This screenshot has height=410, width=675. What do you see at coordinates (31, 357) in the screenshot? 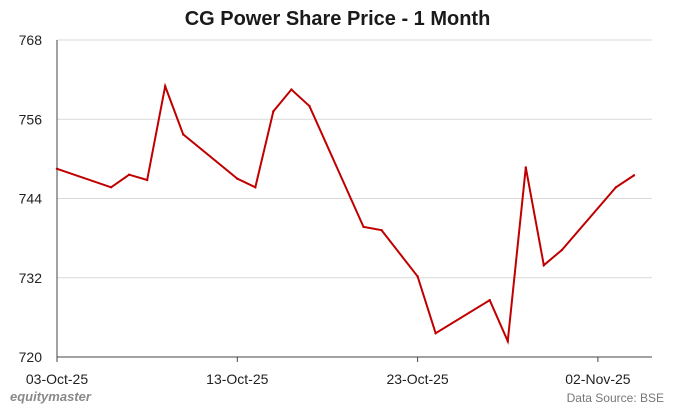
I see `y-tick-label-720: 720` at bounding box center [31, 357].